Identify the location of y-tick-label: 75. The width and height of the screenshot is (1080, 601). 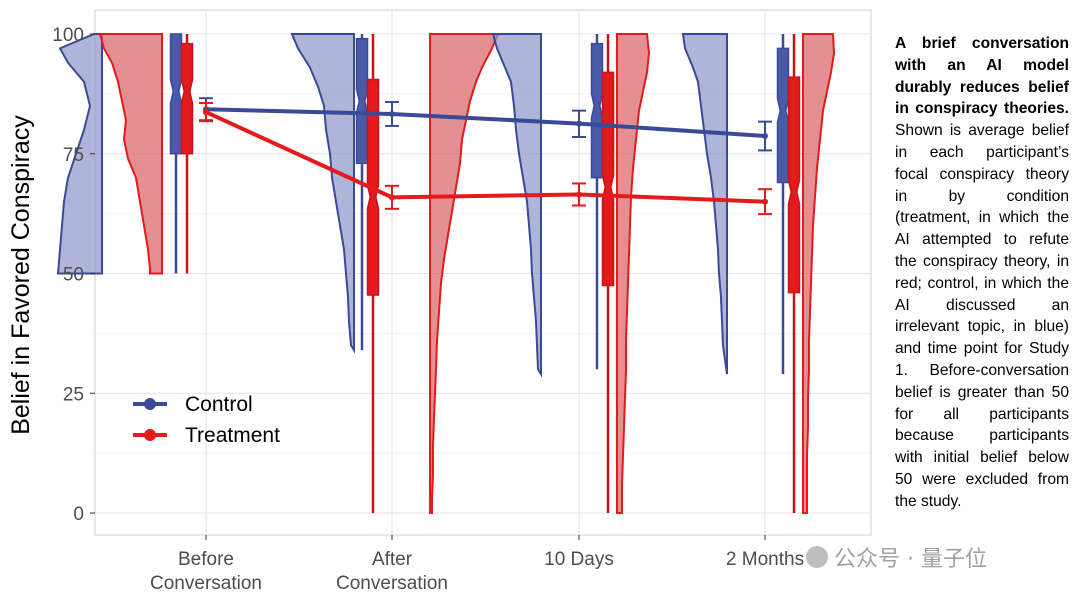
(73, 155).